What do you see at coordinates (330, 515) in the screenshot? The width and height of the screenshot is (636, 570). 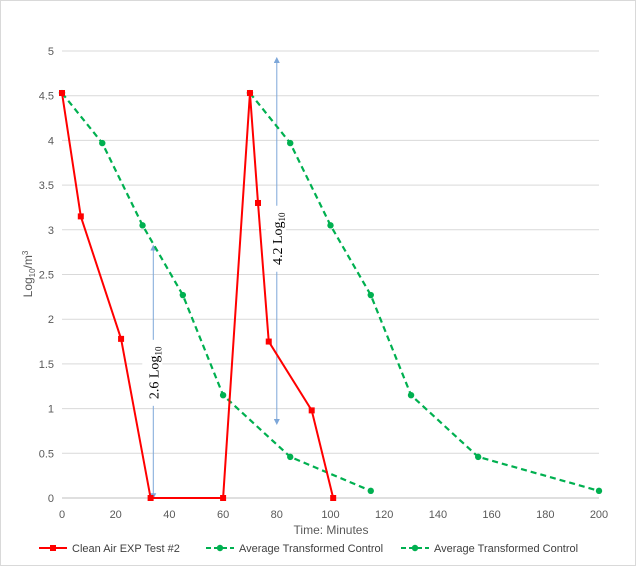 I see `x-tick-label-5: 100` at bounding box center [330, 515].